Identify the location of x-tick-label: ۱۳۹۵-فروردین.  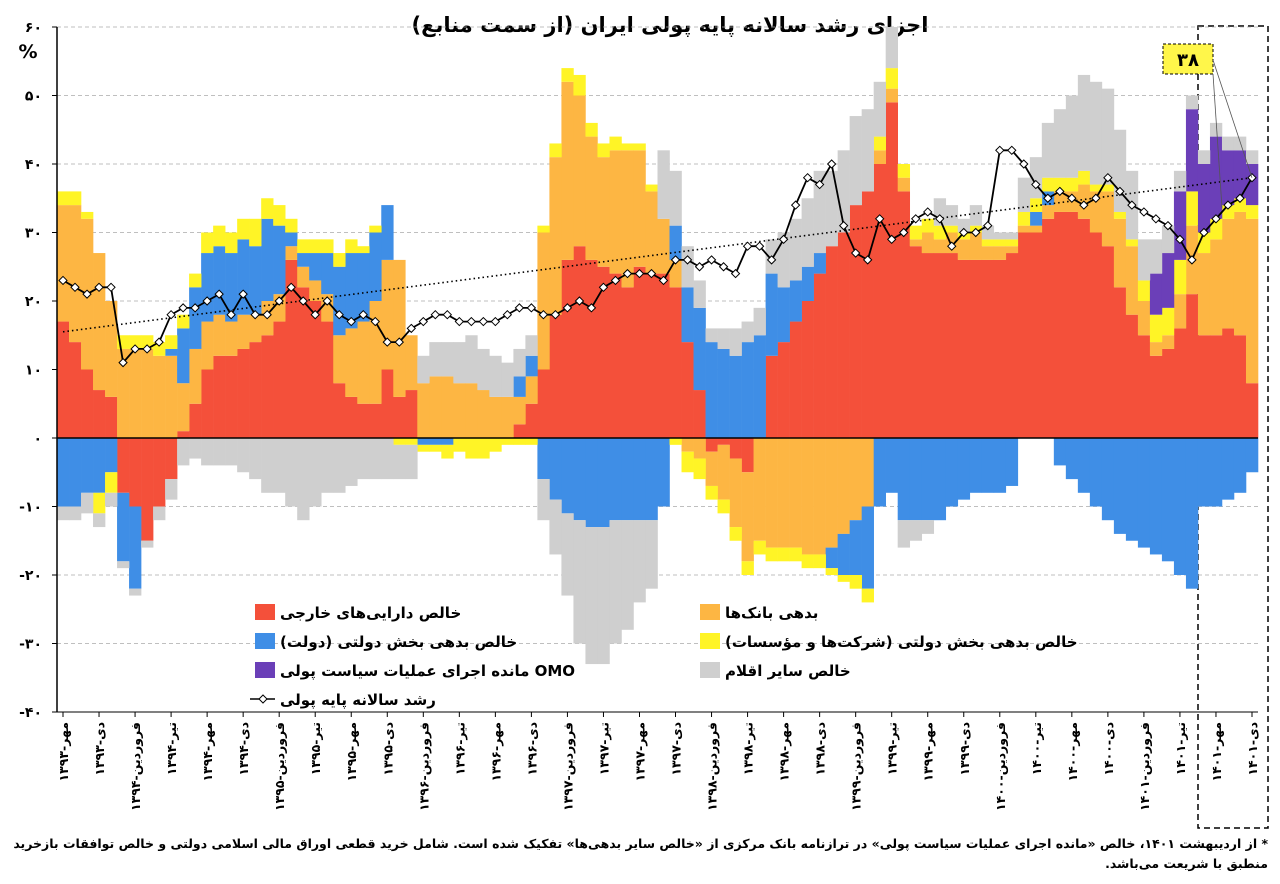
(279, 766).